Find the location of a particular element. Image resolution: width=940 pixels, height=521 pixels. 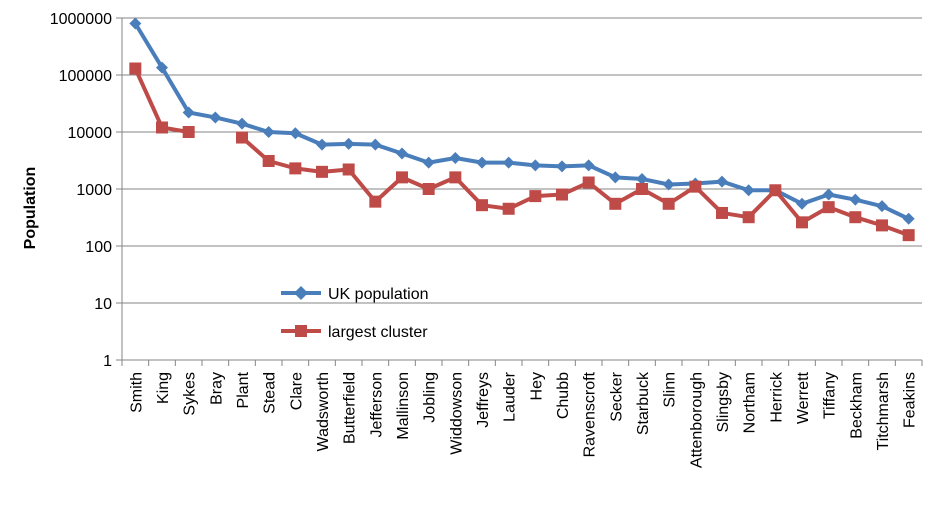

x-tick-label: Ravenscroft is located at coordinates (590, 414).